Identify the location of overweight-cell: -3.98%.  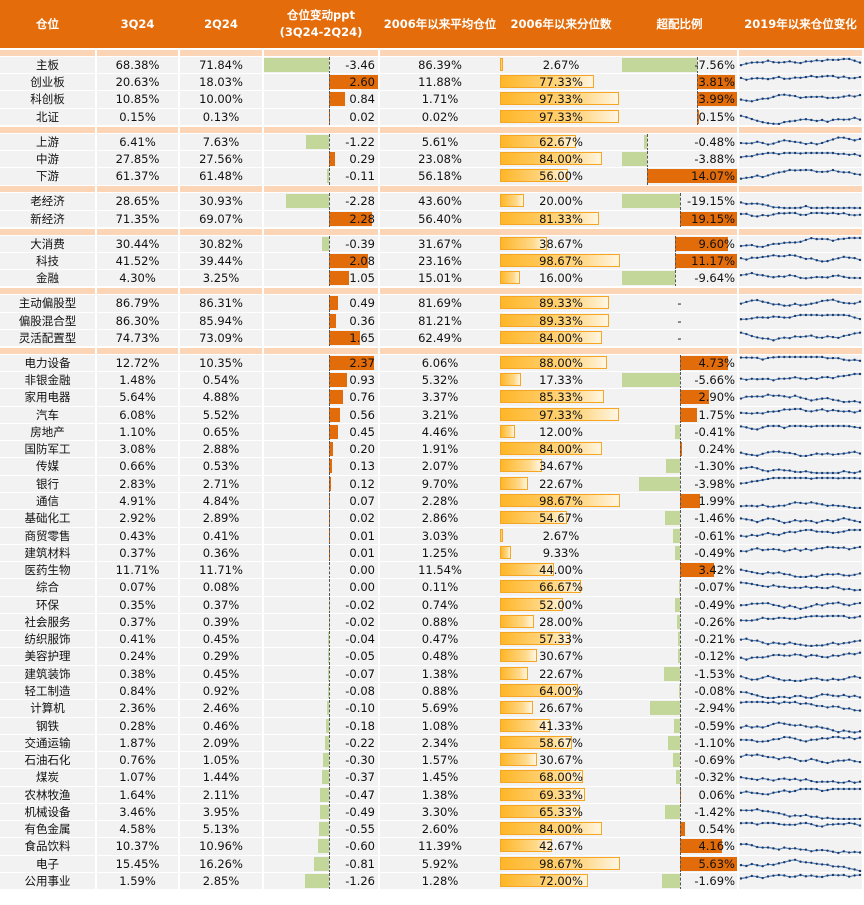
(679, 484).